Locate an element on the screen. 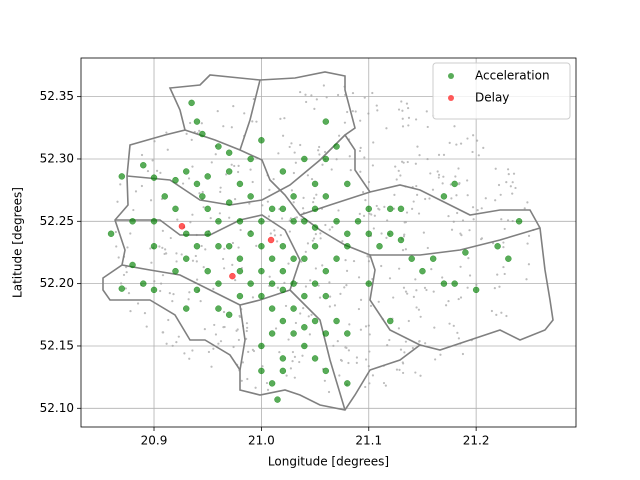  y-tick-label: 52.30 is located at coordinates (57, 158).